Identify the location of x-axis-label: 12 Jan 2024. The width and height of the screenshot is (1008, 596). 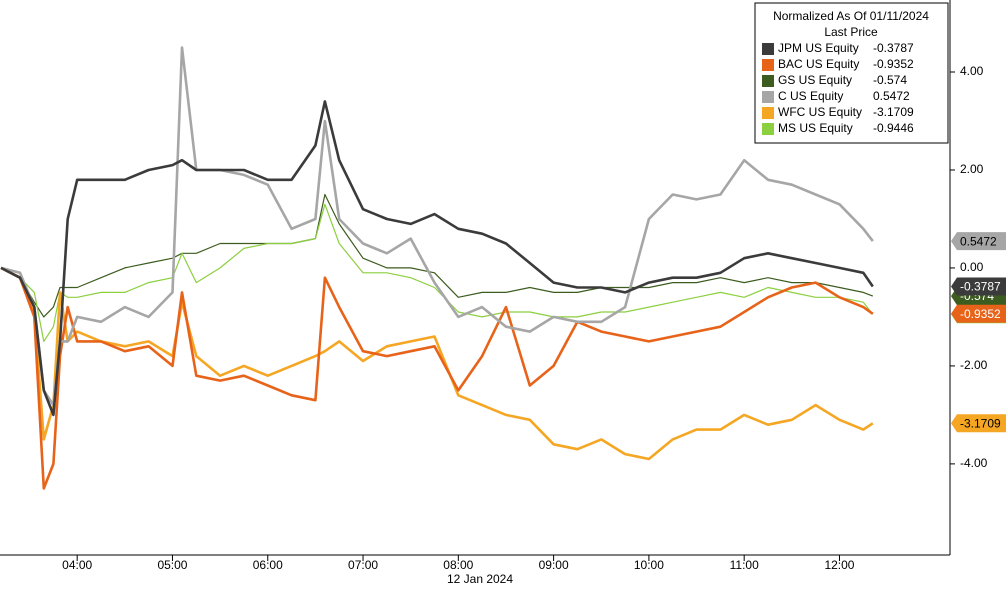
(480, 579).